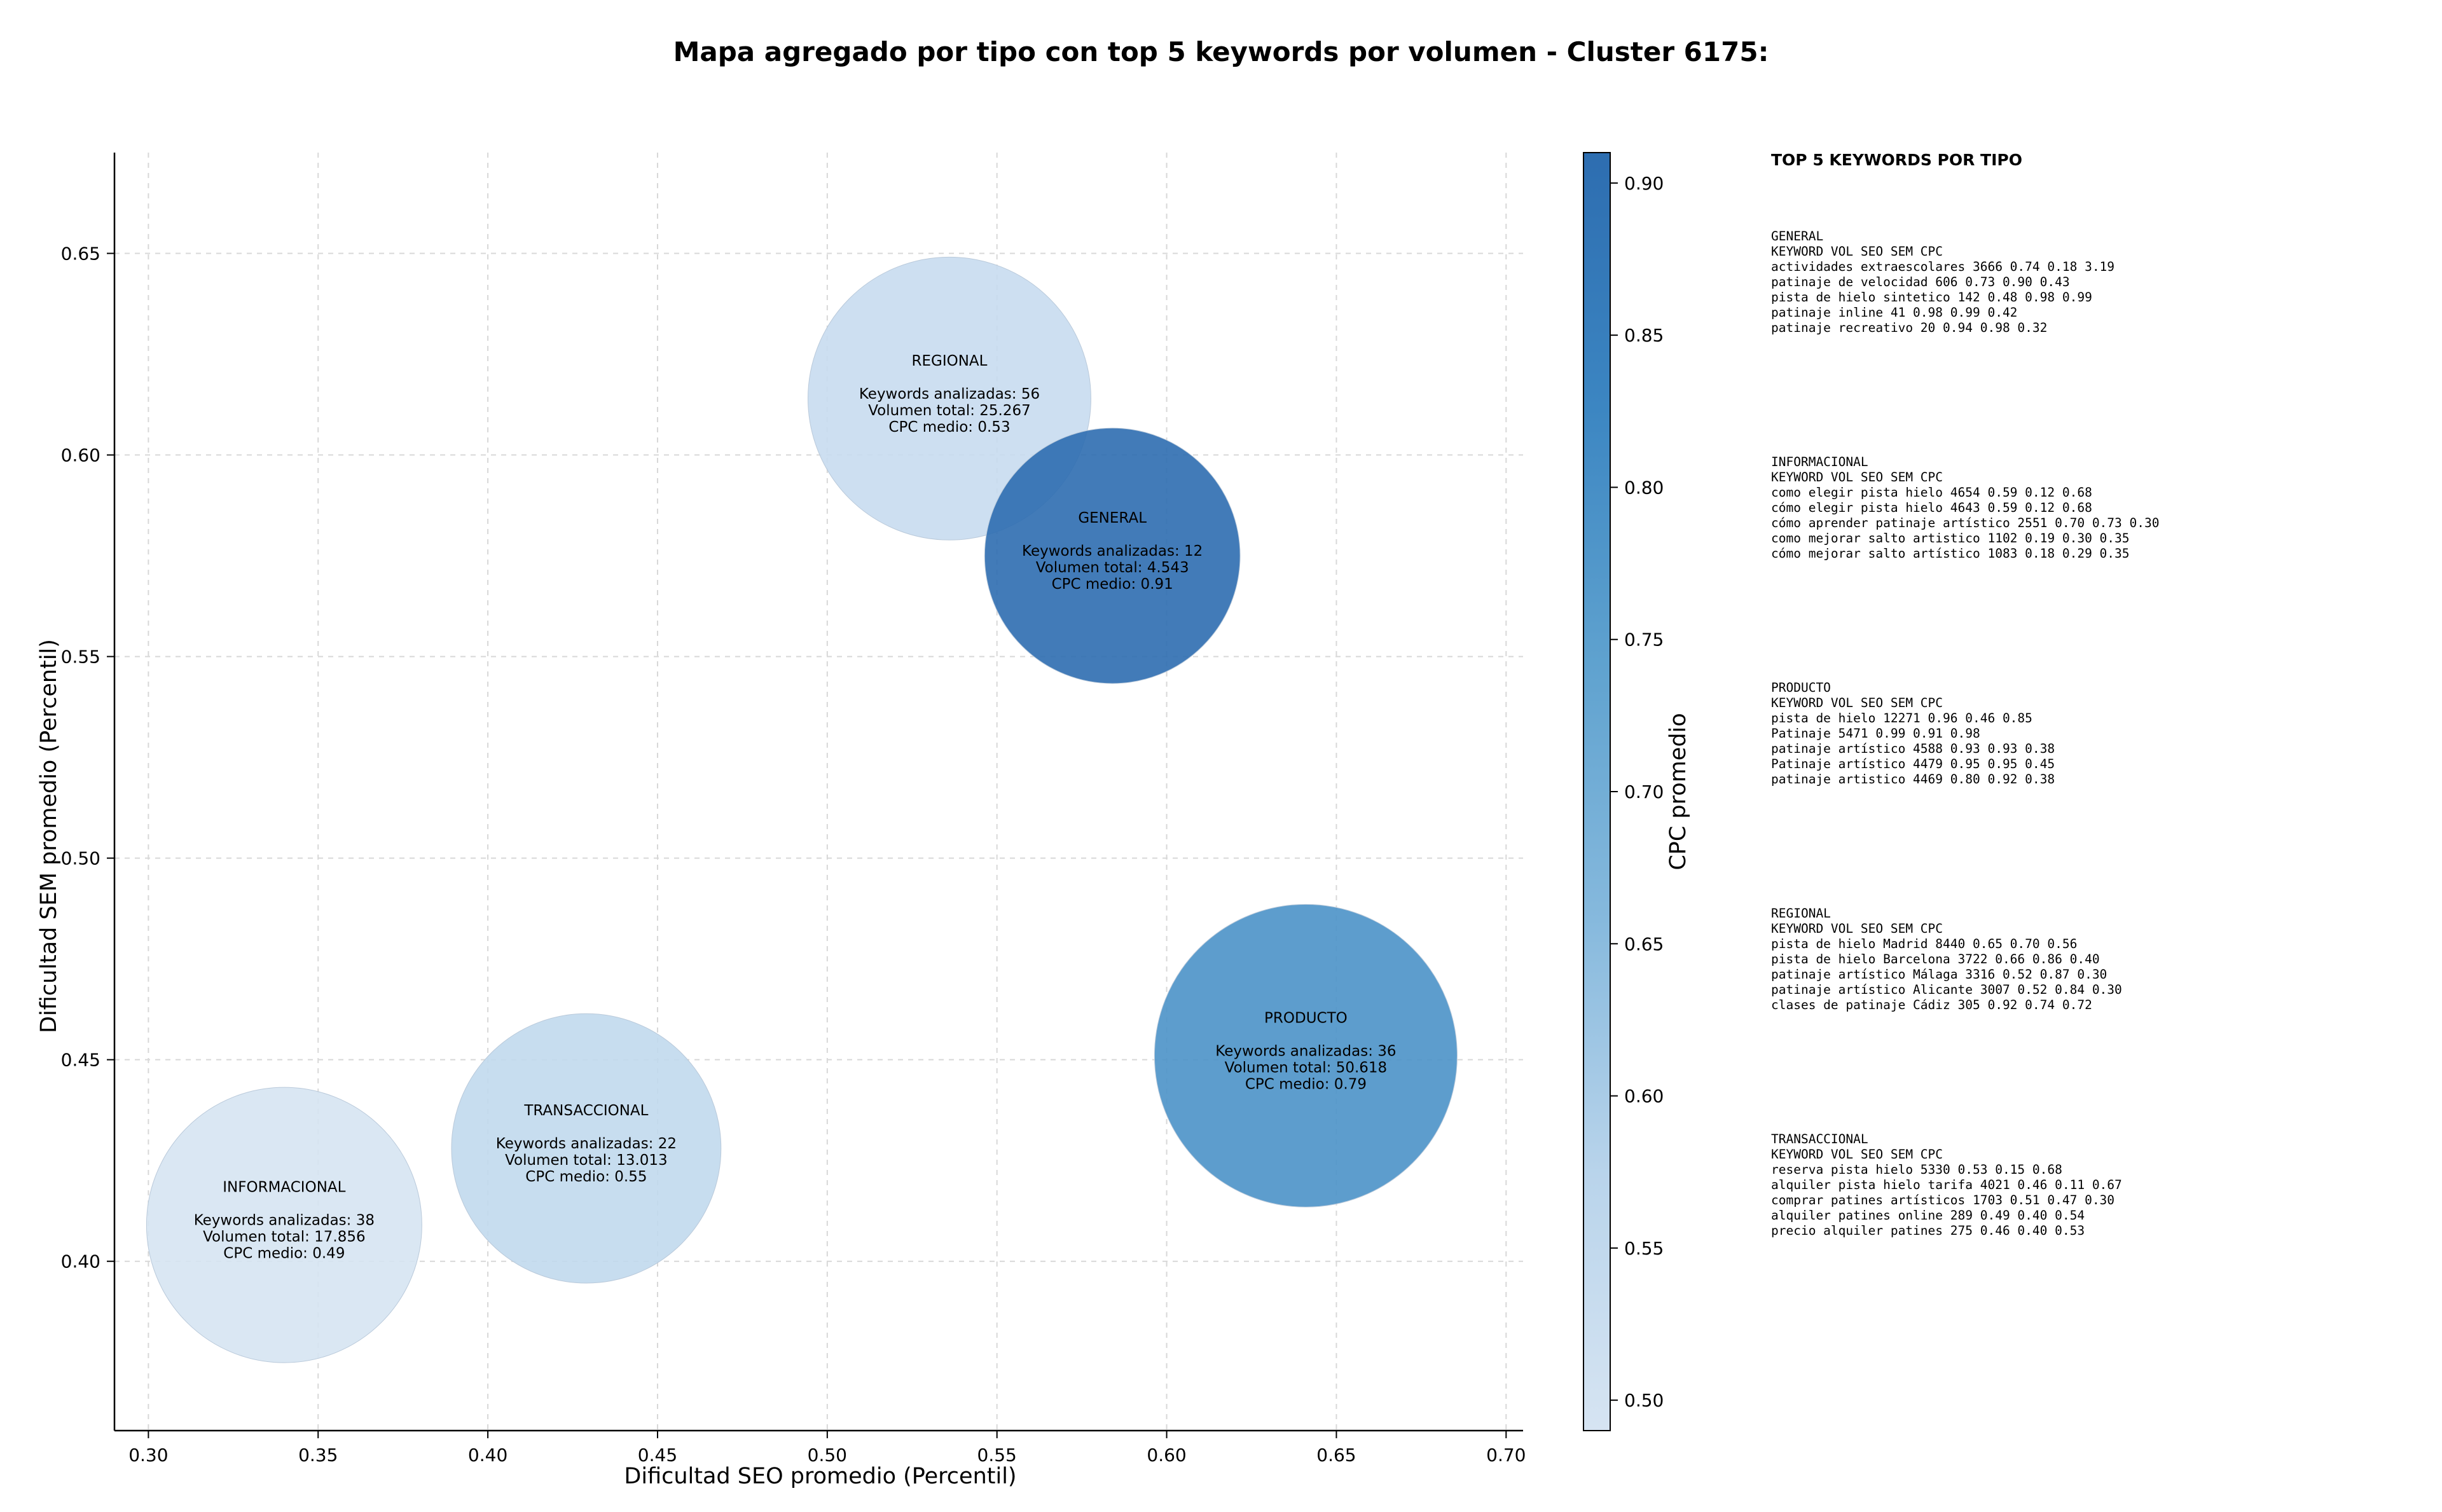  What do you see at coordinates (586, 1144) in the screenshot?
I see `bubble-keywords-label: Keywords analizadas: 22` at bounding box center [586, 1144].